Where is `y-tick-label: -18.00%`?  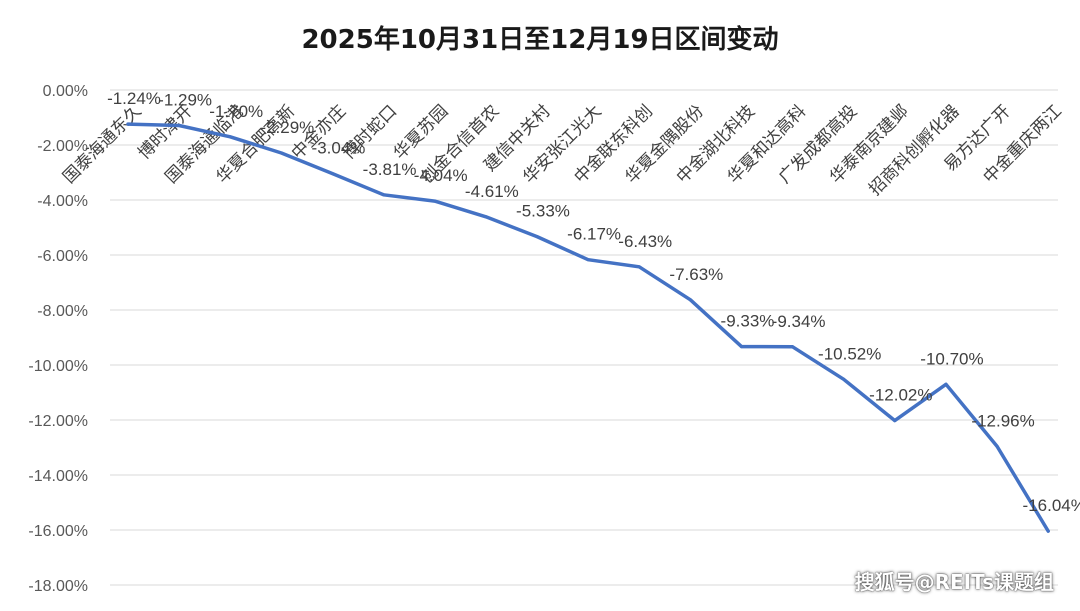 y-tick-label: -18.00% is located at coordinates (58, 586).